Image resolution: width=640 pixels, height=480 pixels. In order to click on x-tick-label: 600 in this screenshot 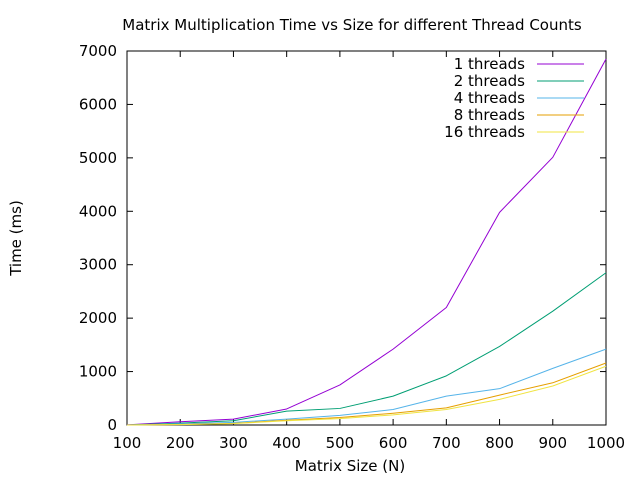, I will do `click(393, 443)`.